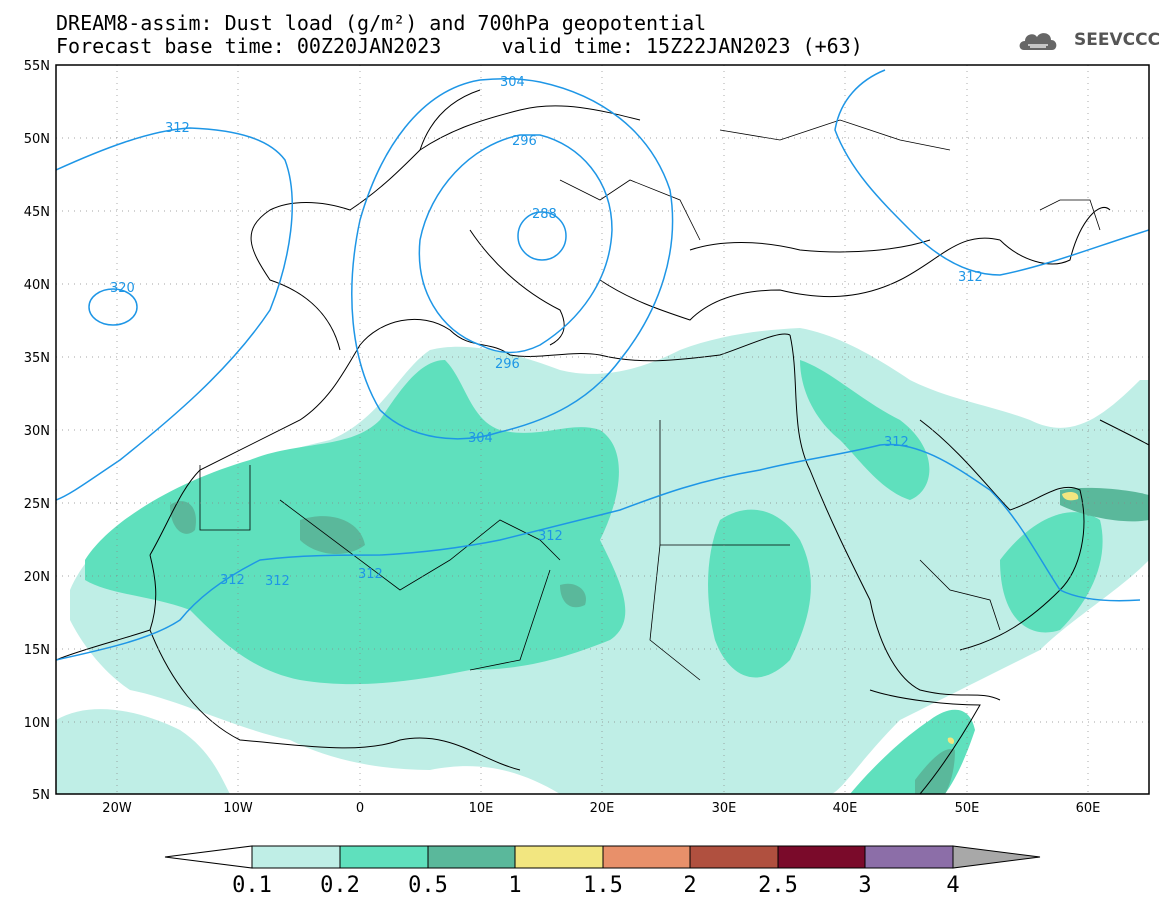 The height and width of the screenshot is (907, 1165). Describe the element at coordinates (996, 857) in the screenshot. I see `colorbar-high-arrow` at that location.